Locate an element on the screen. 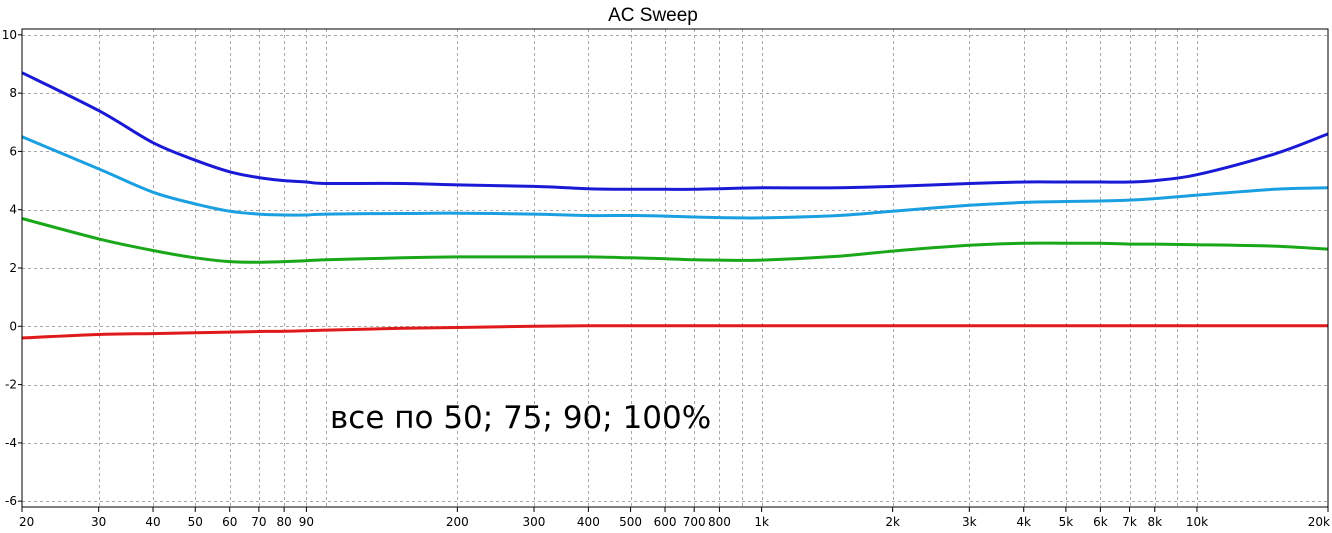  chart-title: AC Sweep is located at coordinates (653, 15).